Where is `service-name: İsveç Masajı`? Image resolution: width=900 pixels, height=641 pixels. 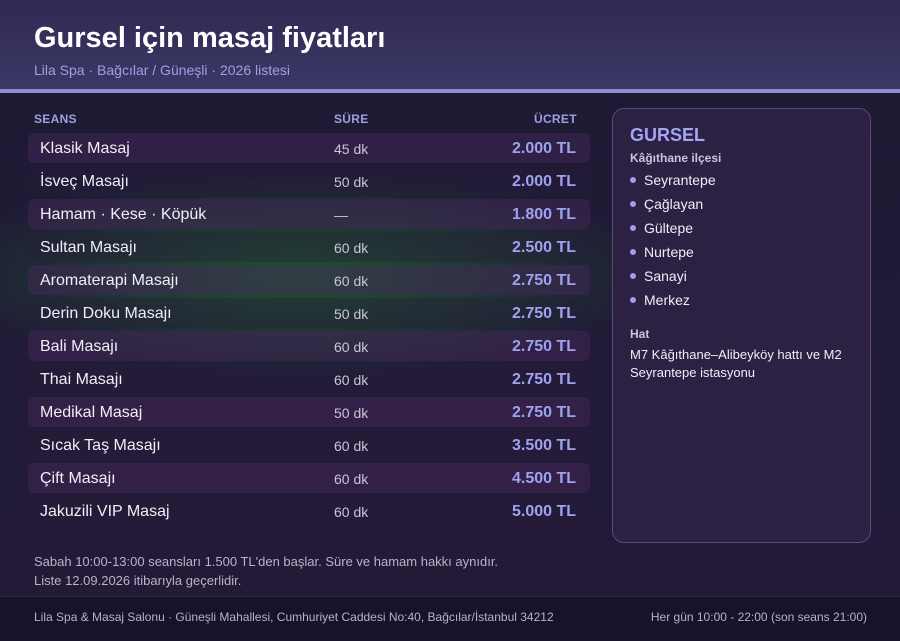
service-name: İsveç Masajı is located at coordinates (84, 181).